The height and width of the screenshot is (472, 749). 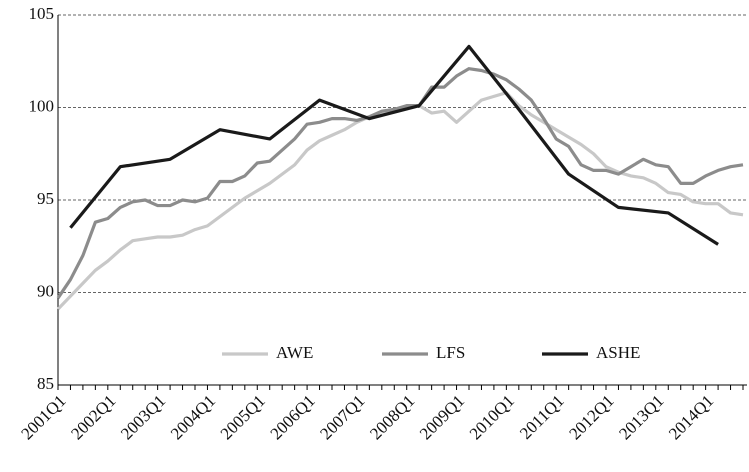 What do you see at coordinates (691, 417) in the screenshot?
I see `x-tick-label: 2014Q1` at bounding box center [691, 417].